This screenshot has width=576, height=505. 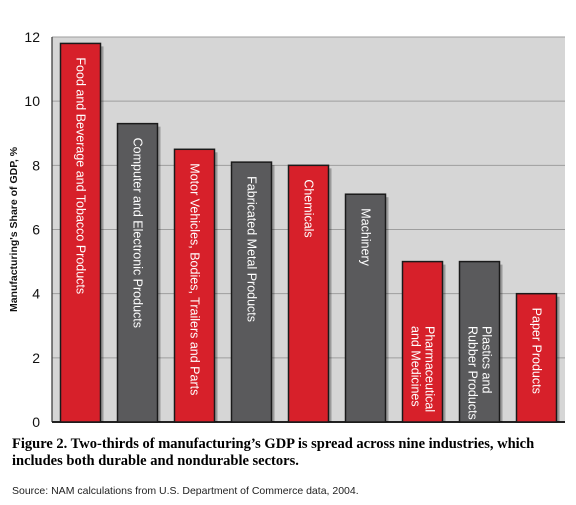 What do you see at coordinates (309, 208) in the screenshot?
I see `bar-label: Chemicals` at bounding box center [309, 208].